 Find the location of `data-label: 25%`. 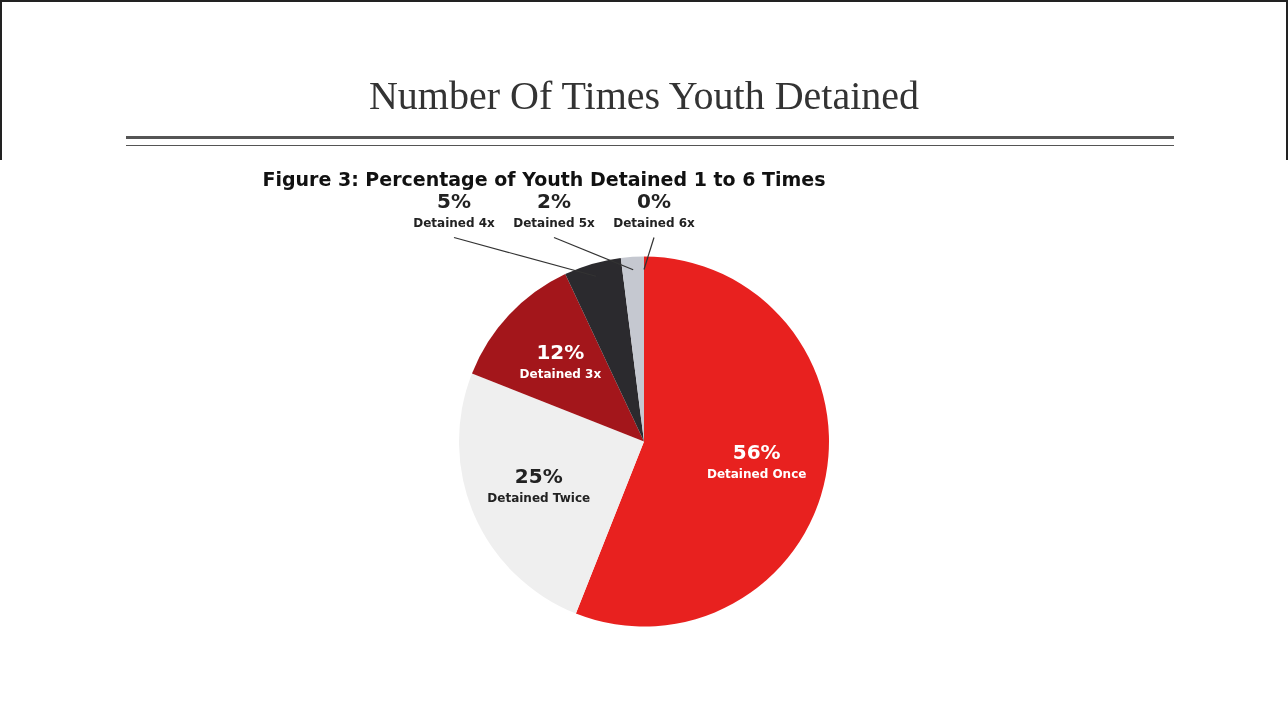

data-label: 25% is located at coordinates (538, 476).